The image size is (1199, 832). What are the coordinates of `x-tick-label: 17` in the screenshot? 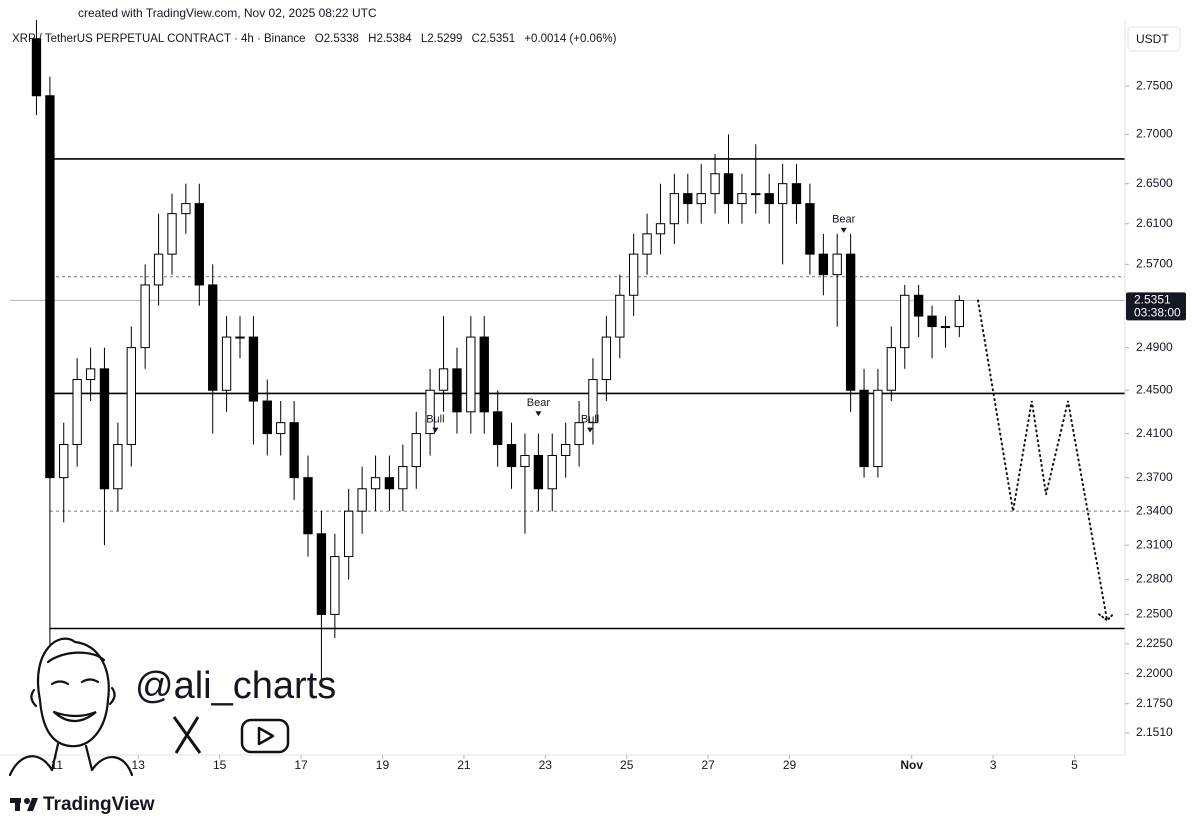 It's located at (301, 765).